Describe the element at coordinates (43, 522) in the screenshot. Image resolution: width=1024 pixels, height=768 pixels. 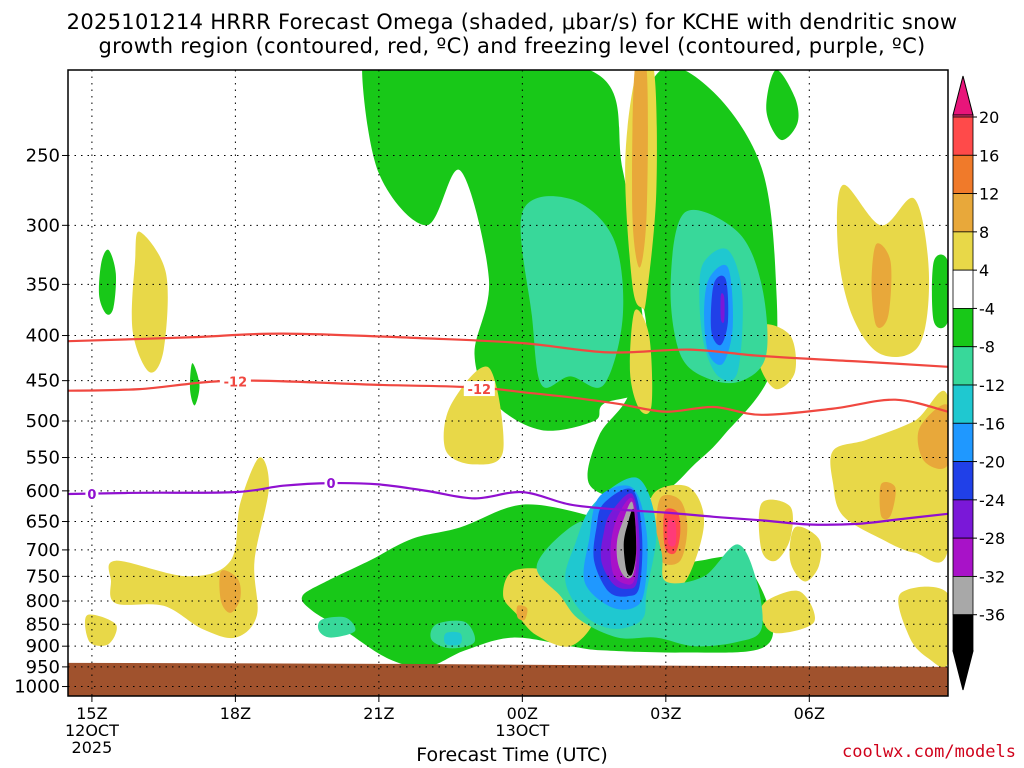
I see `y-tick-label: 650` at that location.